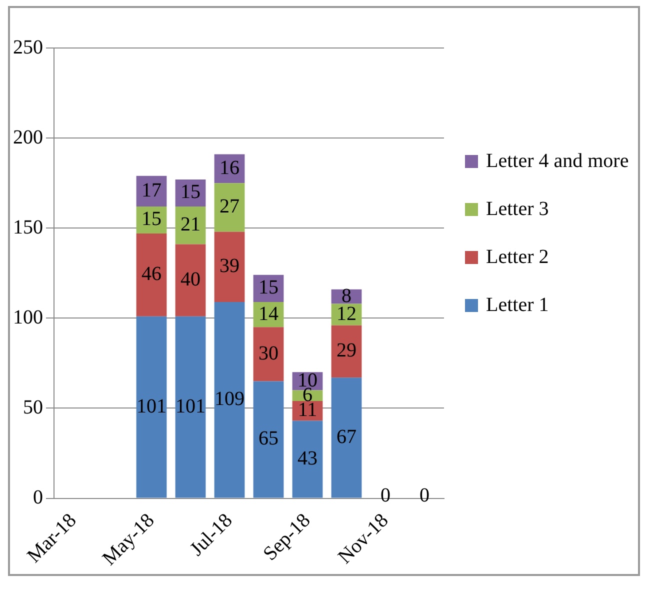 This screenshot has width=650, height=590. I want to click on data-label: 17, so click(152, 190).